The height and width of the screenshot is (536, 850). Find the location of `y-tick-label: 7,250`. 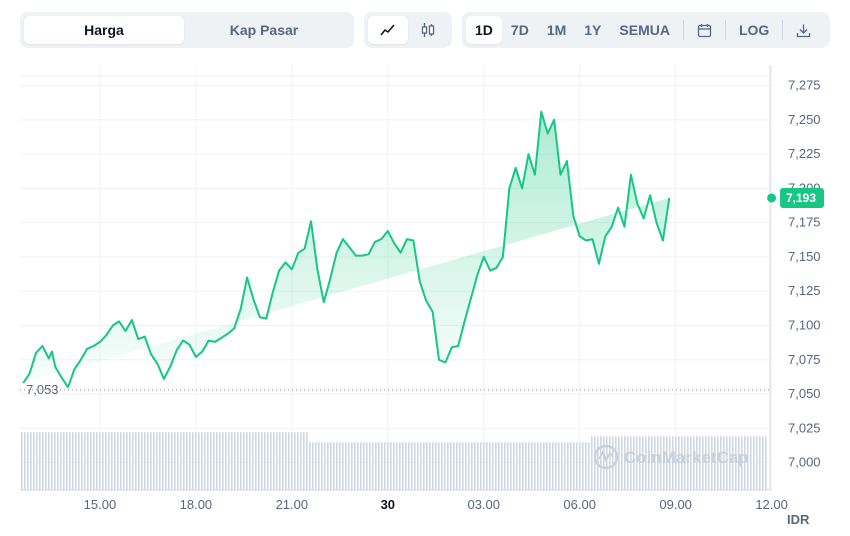

y-tick-label: 7,250 is located at coordinates (804, 119).